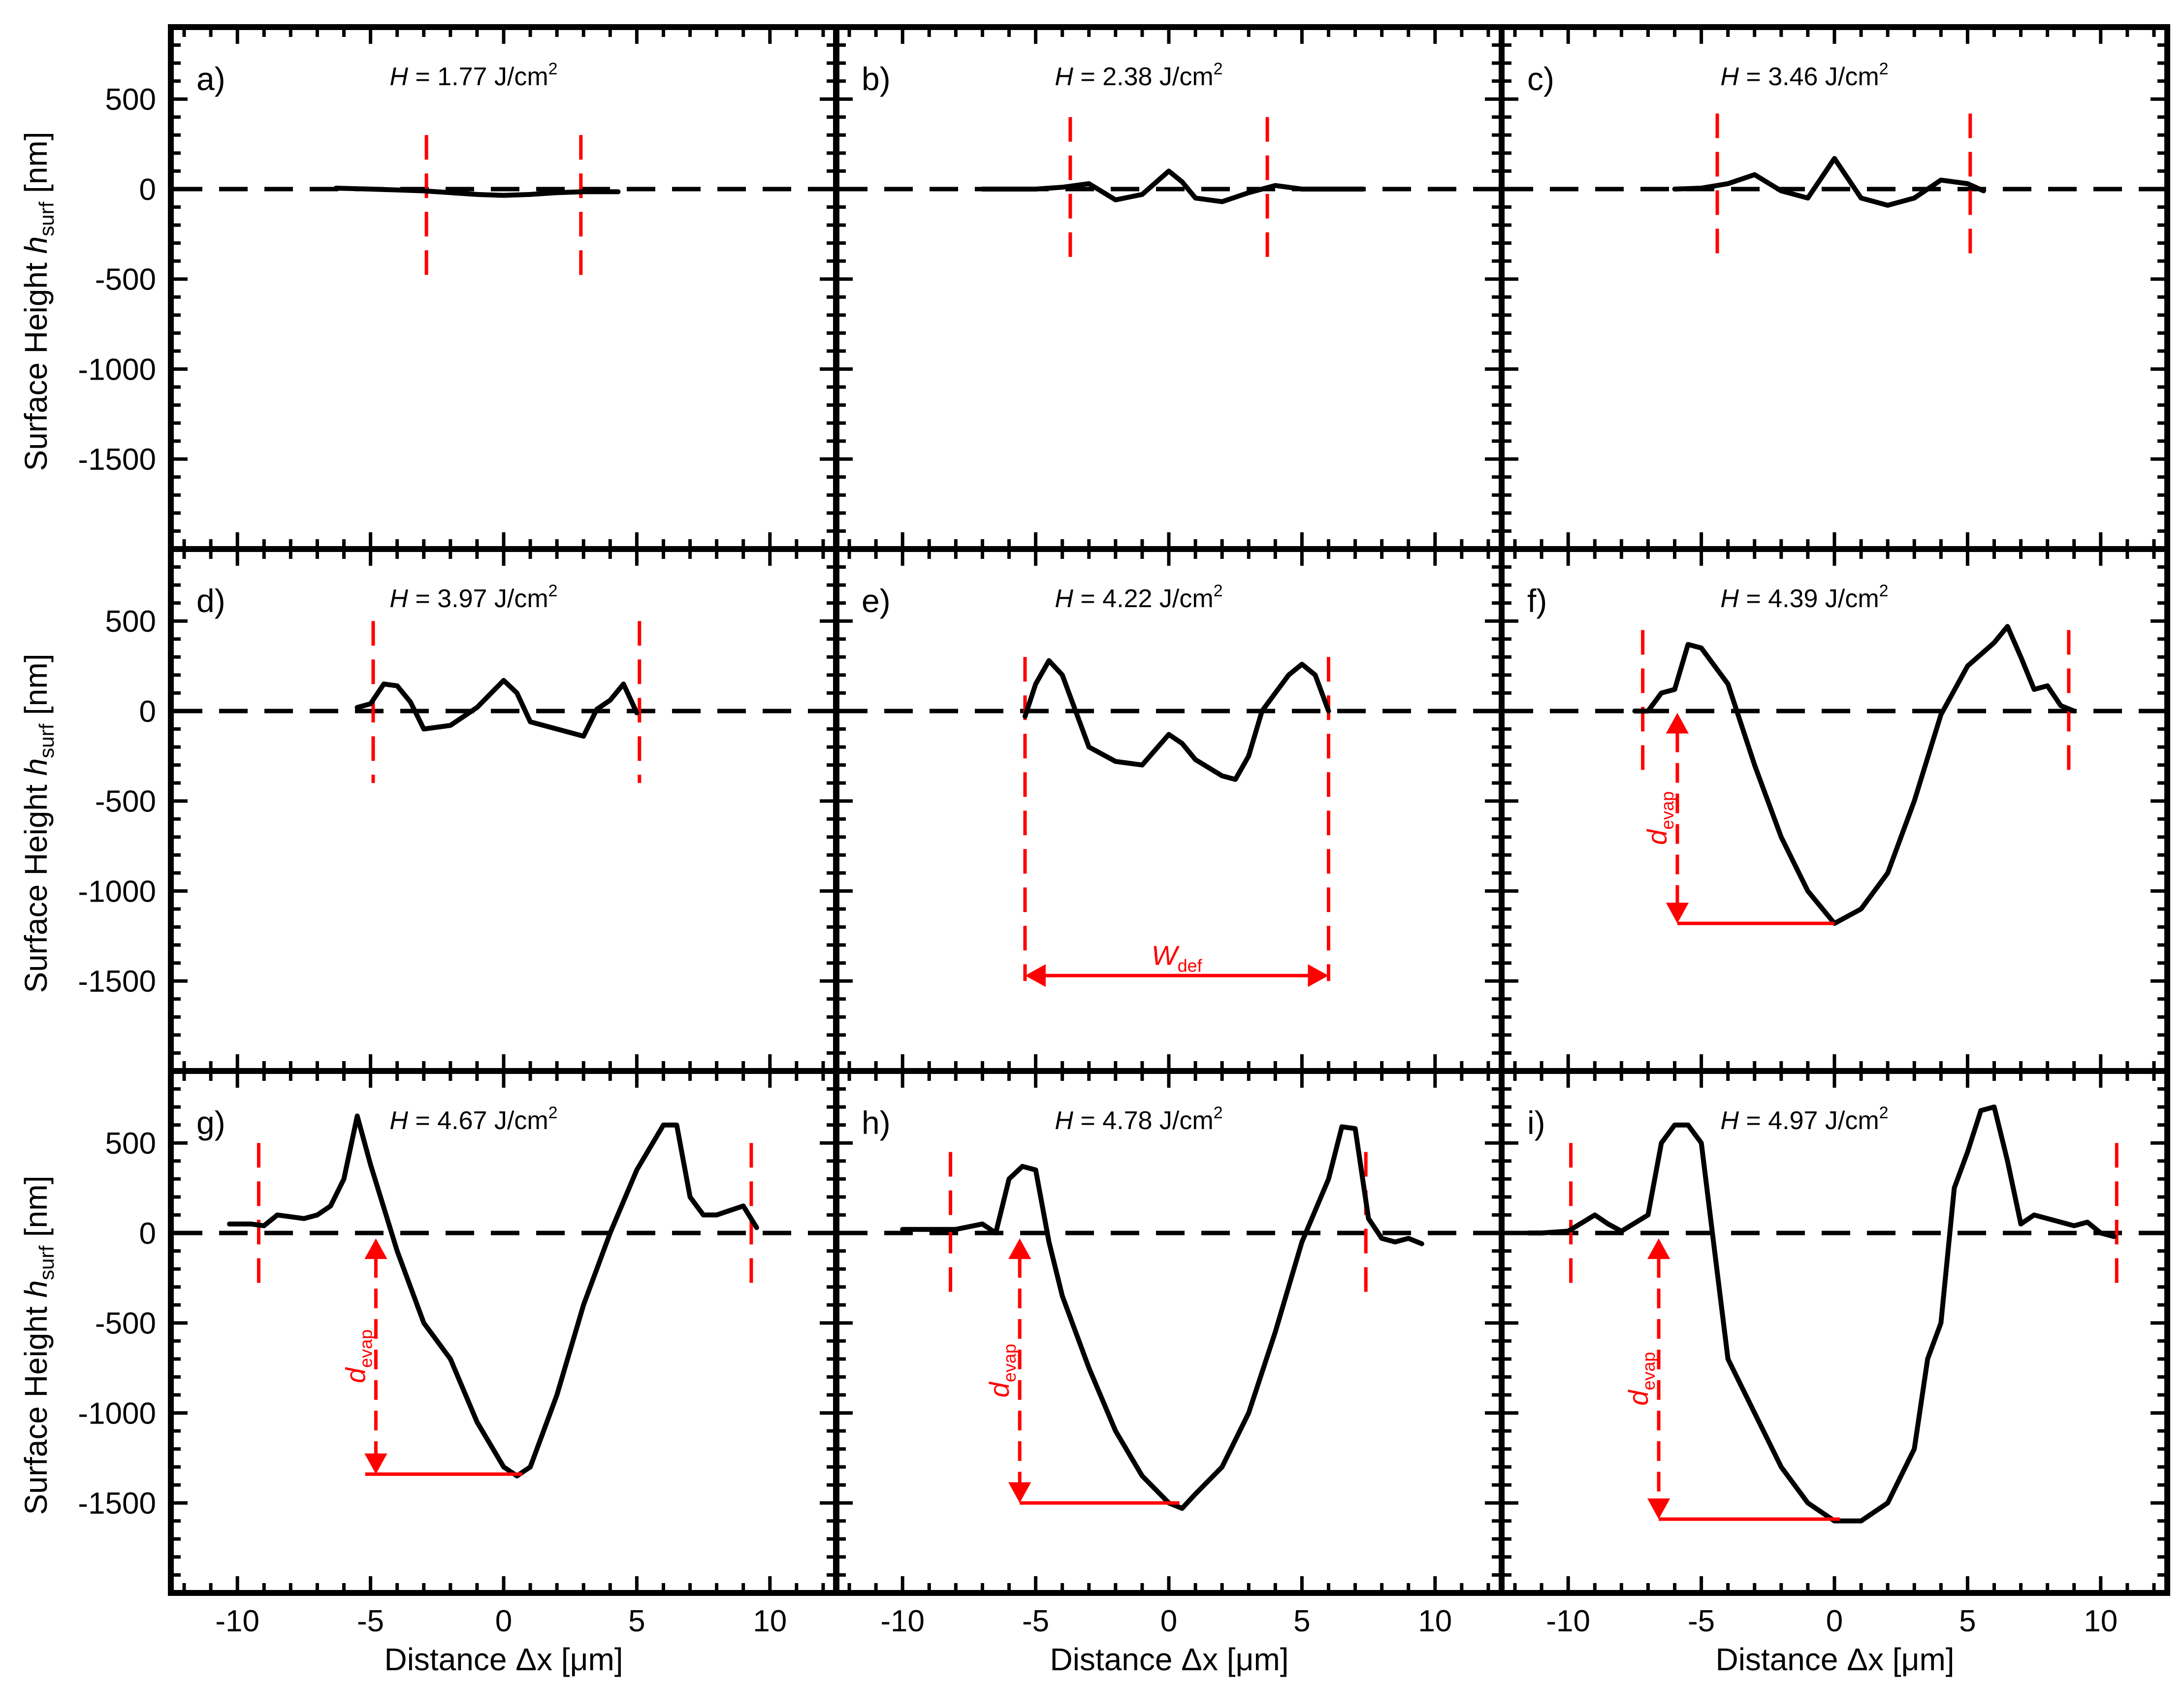 The image size is (2184, 1686). What do you see at coordinates (1834, 1660) in the screenshot?
I see `x-axis-title-col-3: Distance Δx [μm]` at bounding box center [1834, 1660].